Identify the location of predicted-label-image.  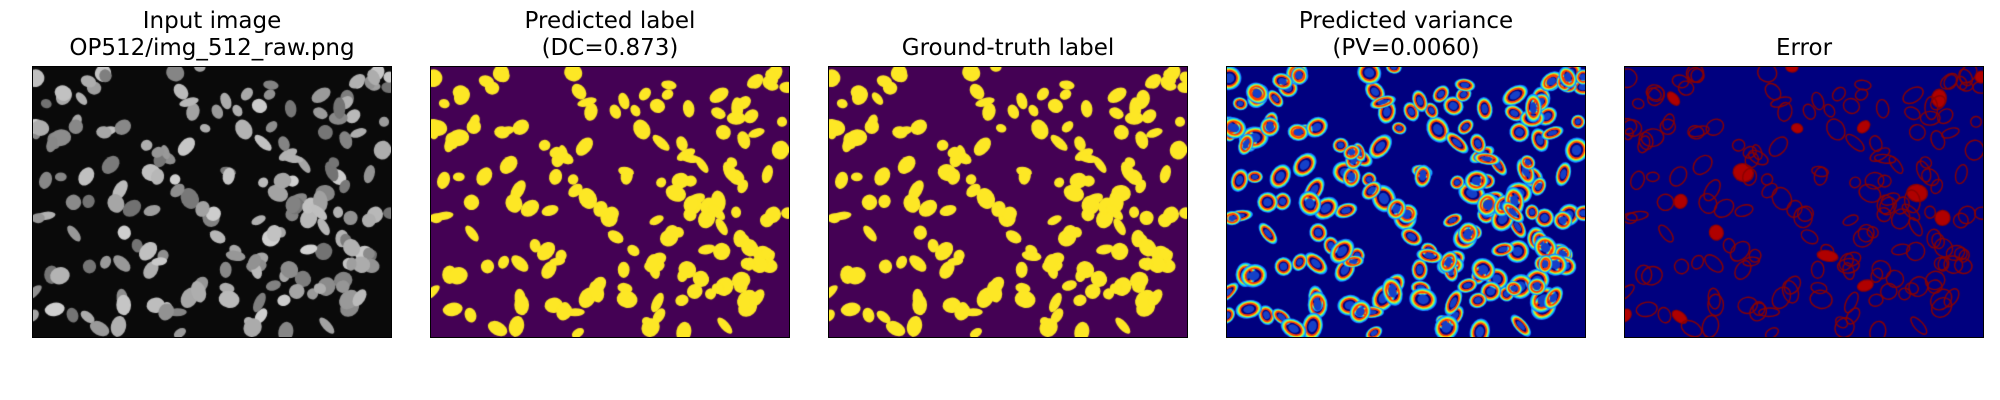
(610, 202).